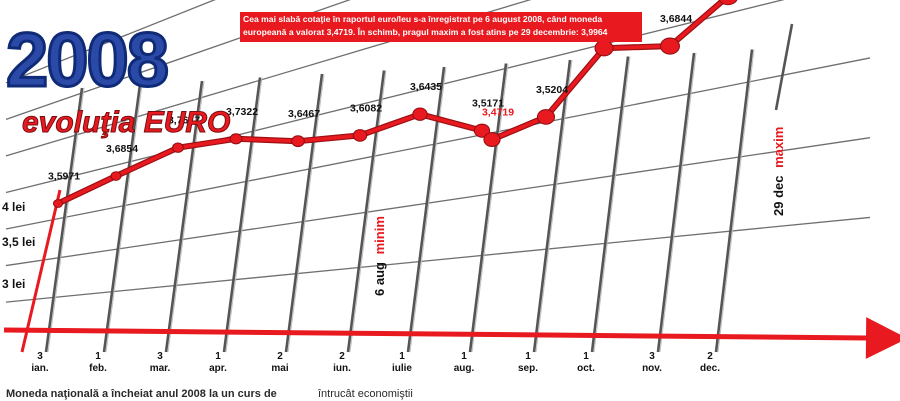  Describe the element at coordinates (160, 362) in the screenshot. I see `x-tick-label: 3 mar.` at that location.